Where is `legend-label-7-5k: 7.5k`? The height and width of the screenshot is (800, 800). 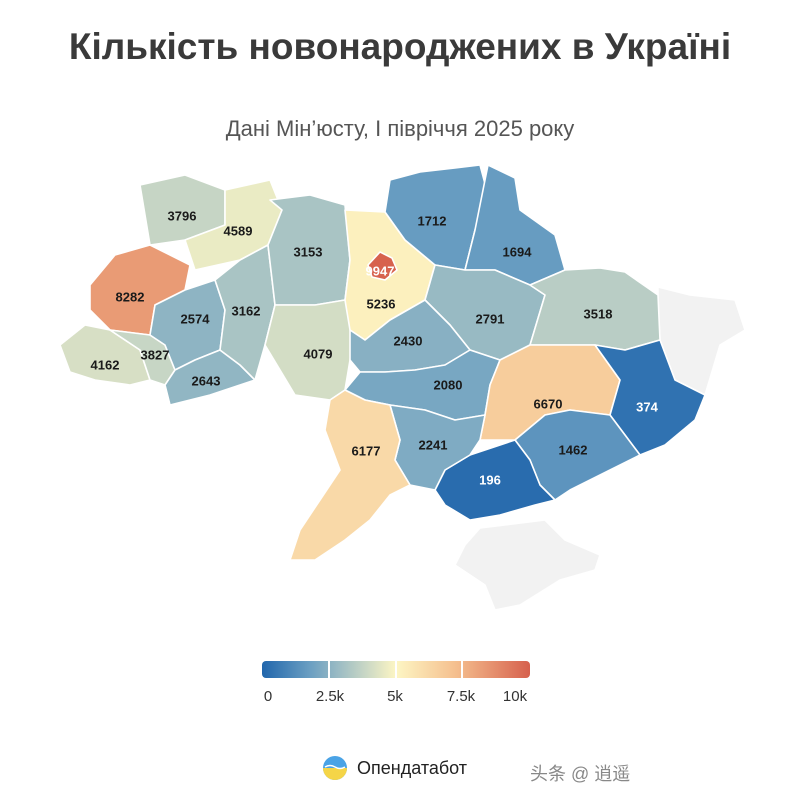 legend-label-7-5k: 7.5k is located at coordinates (461, 696).